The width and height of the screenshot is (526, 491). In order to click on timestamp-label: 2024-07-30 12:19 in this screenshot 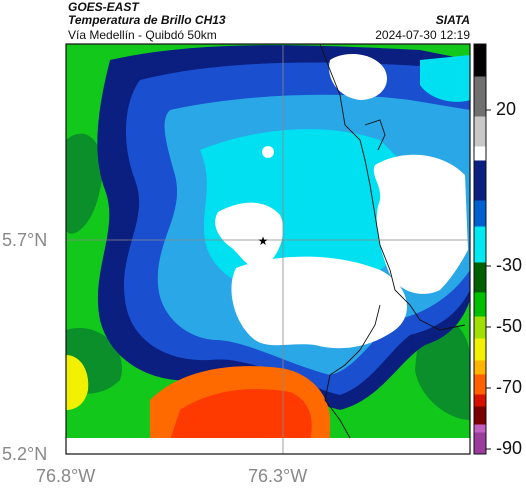, I will do `click(422, 35)`.